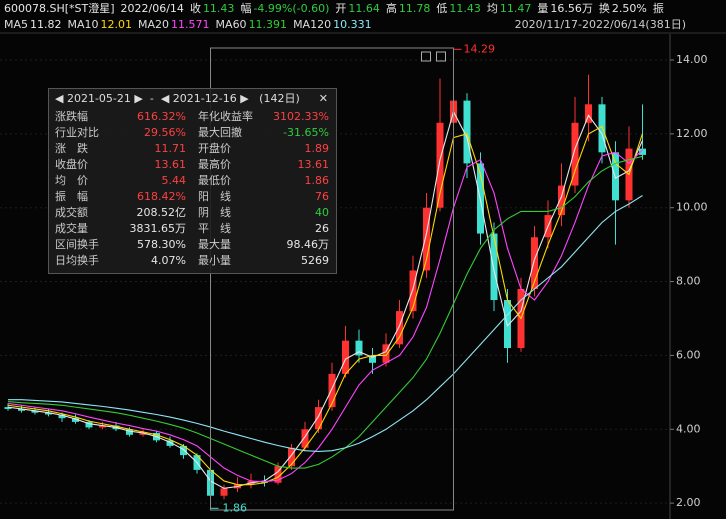 The width and height of the screenshot is (726, 519). Describe the element at coordinates (152, 8) in the screenshot. I see `date: 2022/06/14` at that location.